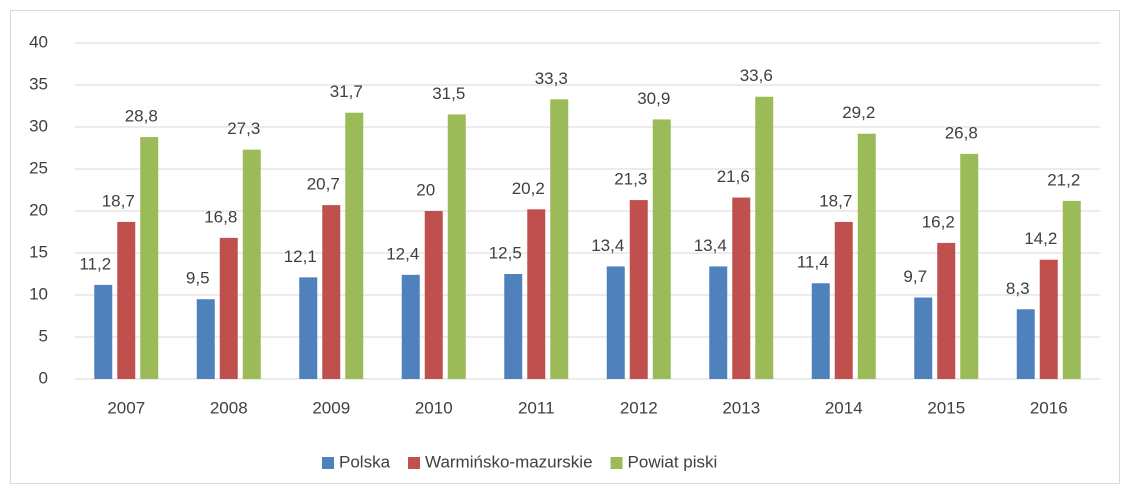  Describe the element at coordinates (673, 461) in the screenshot. I see `legend-label: Powiat piski` at that location.